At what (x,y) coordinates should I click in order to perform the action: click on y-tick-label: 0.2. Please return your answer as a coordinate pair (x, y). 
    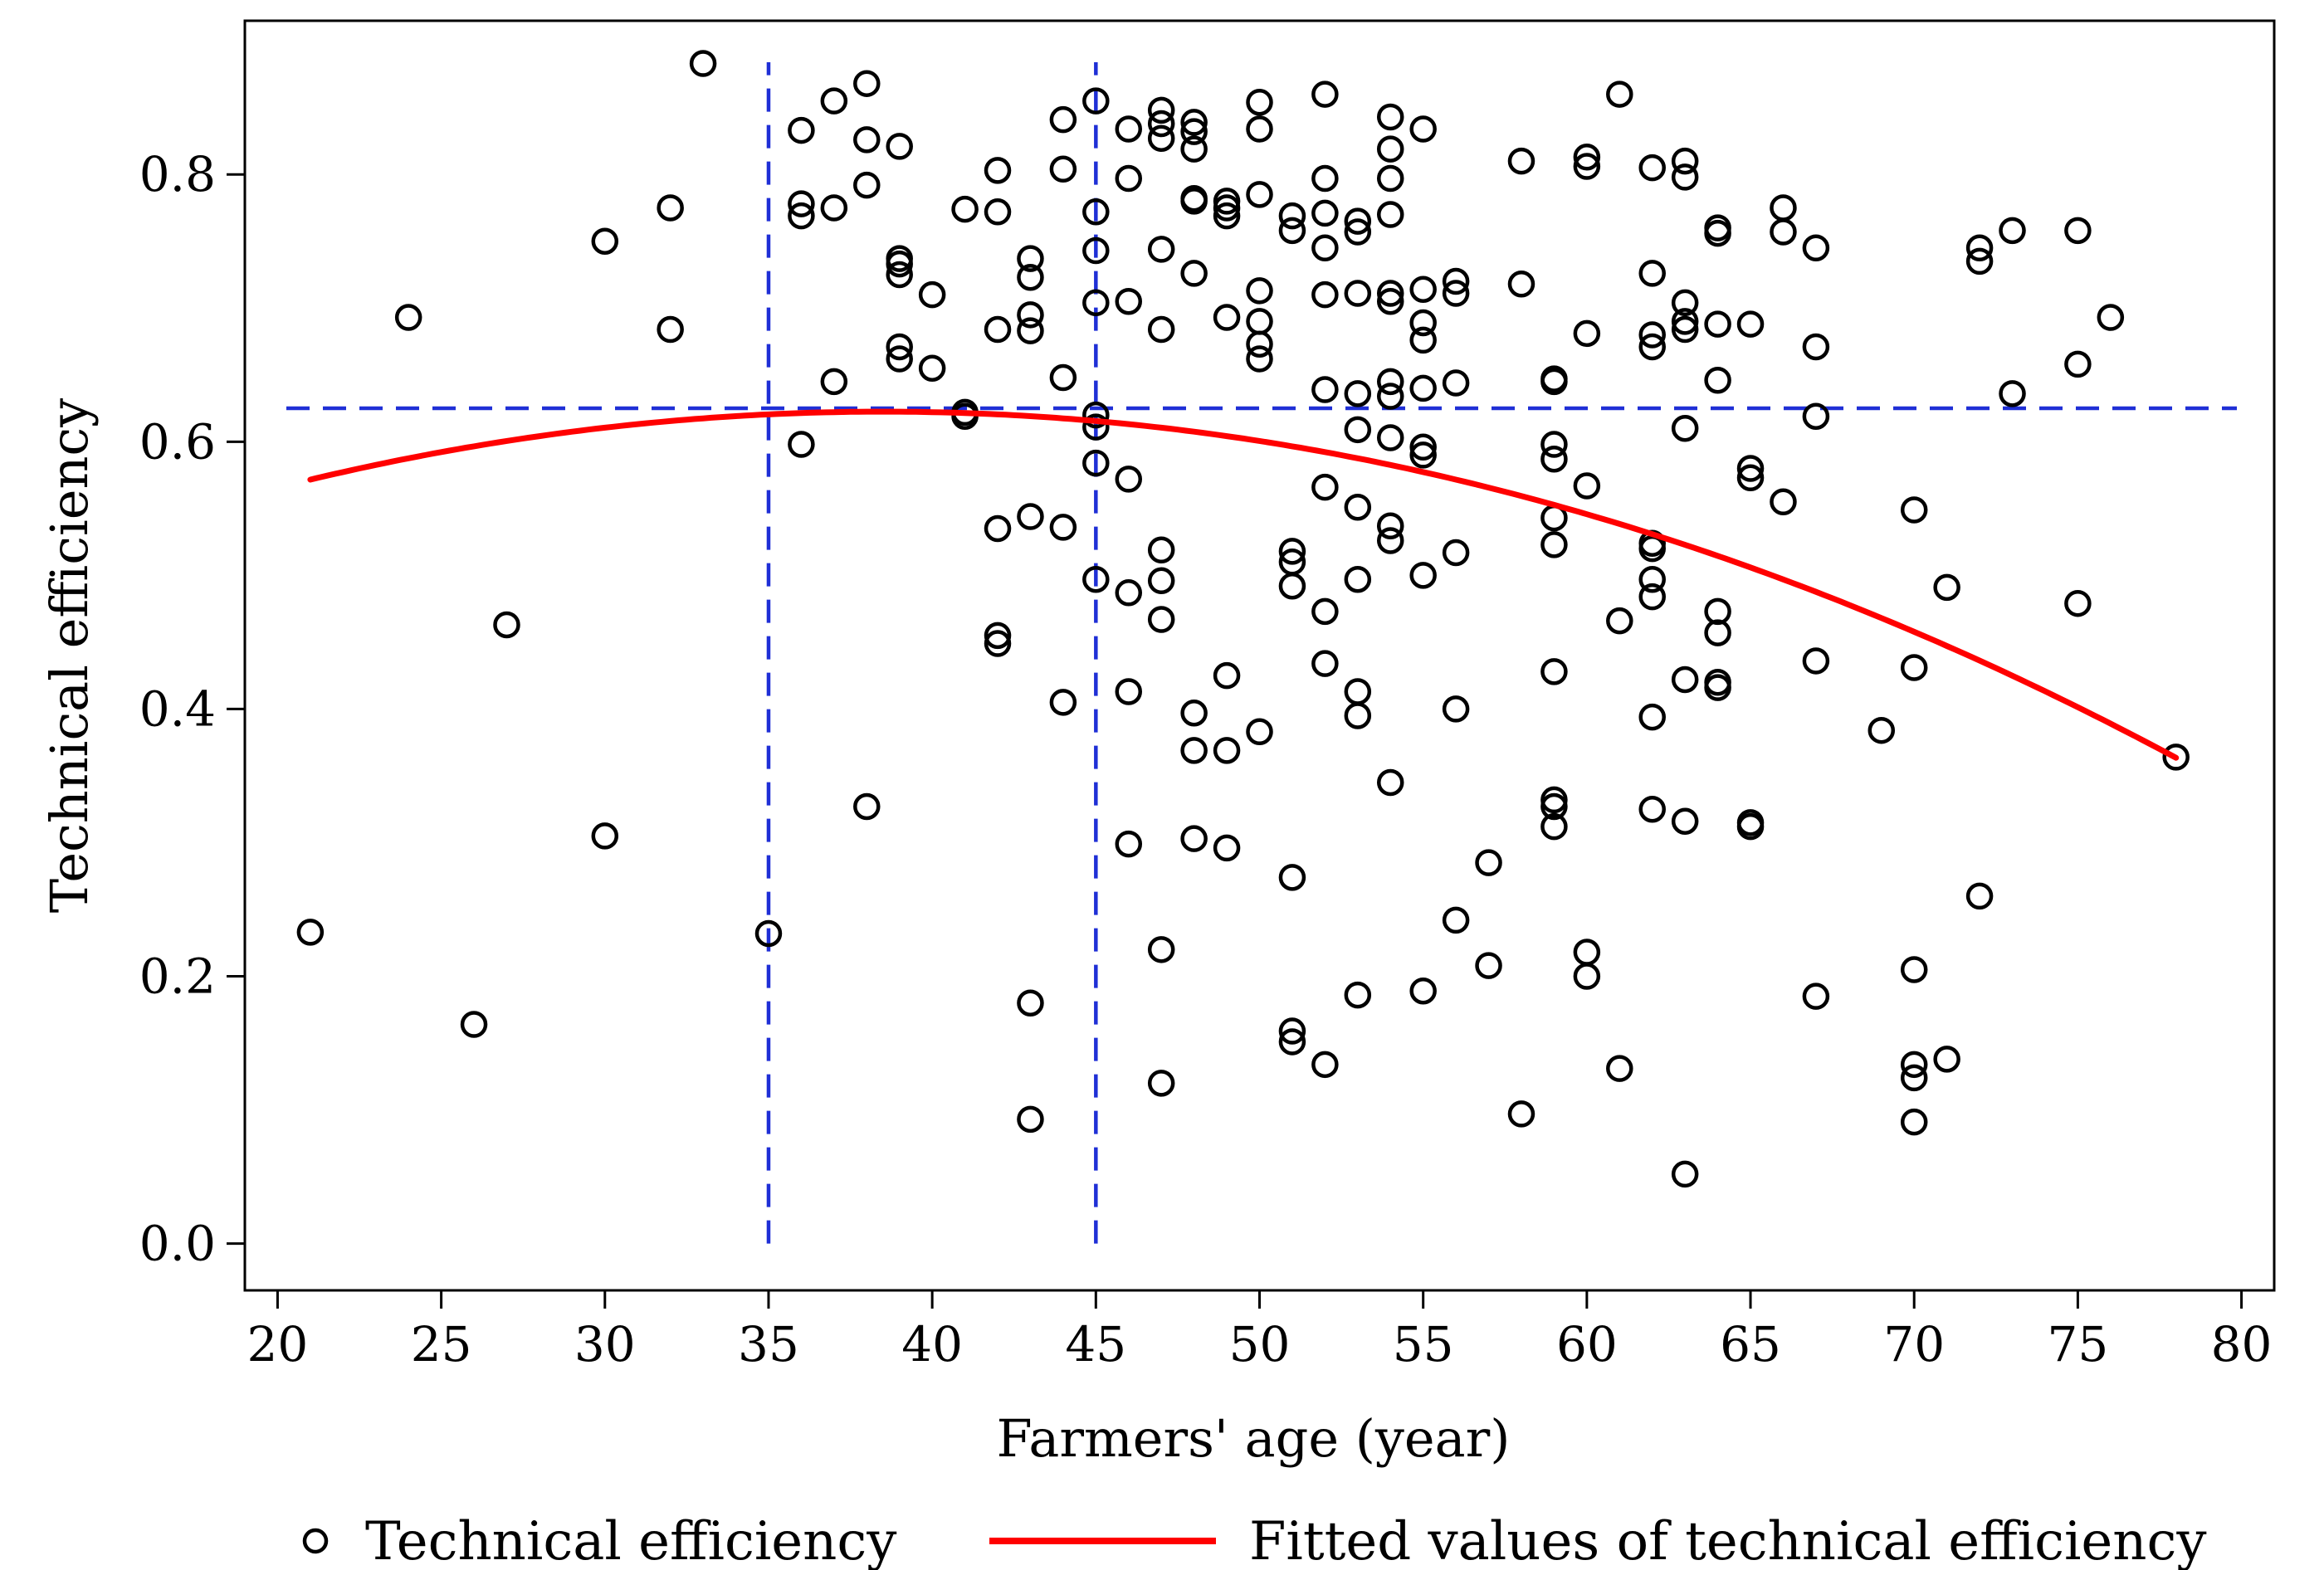
    Looking at the image, I should click on (177, 976).